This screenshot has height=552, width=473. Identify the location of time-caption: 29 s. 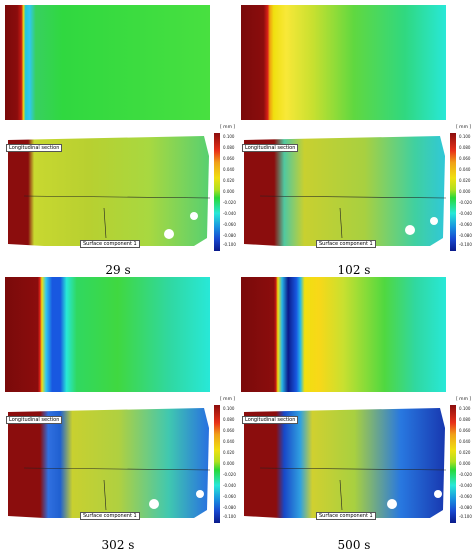
(118, 270).